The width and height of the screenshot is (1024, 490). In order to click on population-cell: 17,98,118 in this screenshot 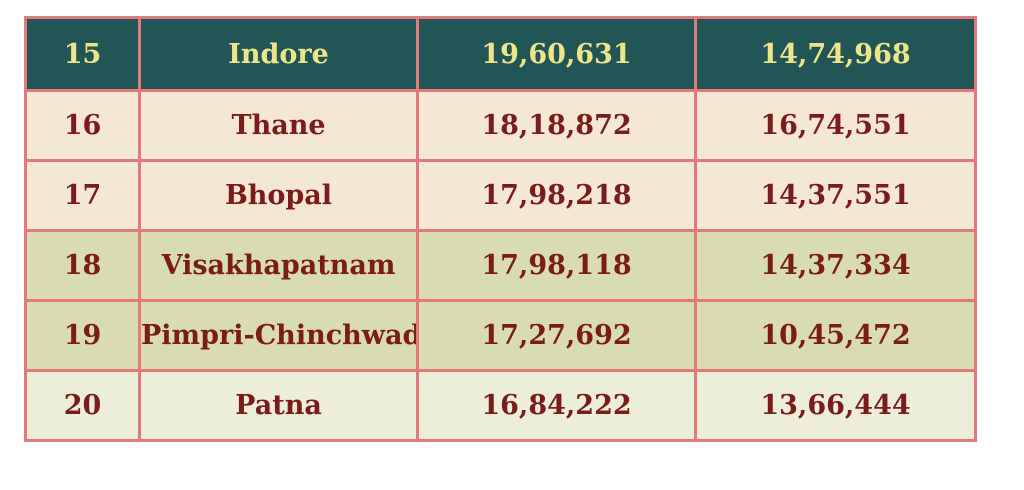, I will do `click(556, 265)`.